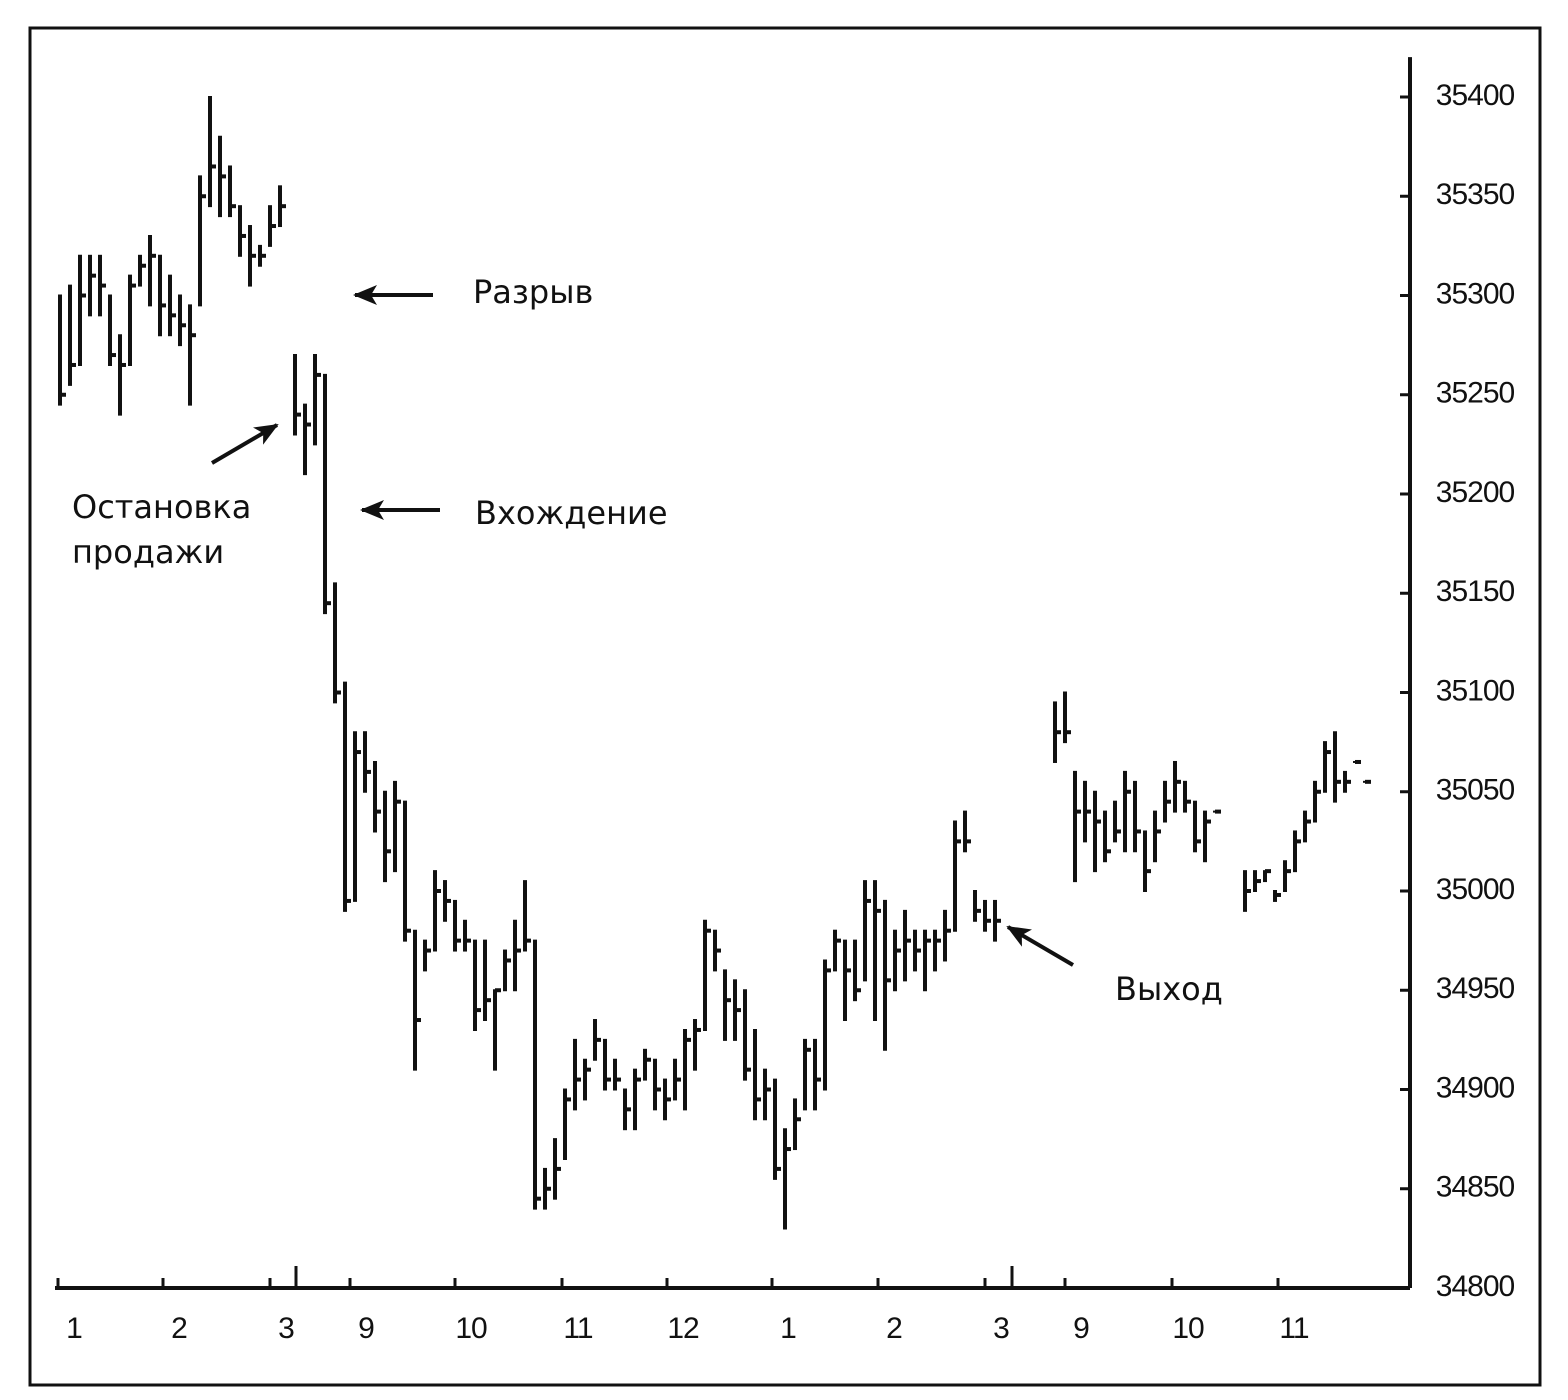 The image size is (1568, 1400). What do you see at coordinates (1475, 194) in the screenshot?
I see `y-tick-label: 35350` at bounding box center [1475, 194].